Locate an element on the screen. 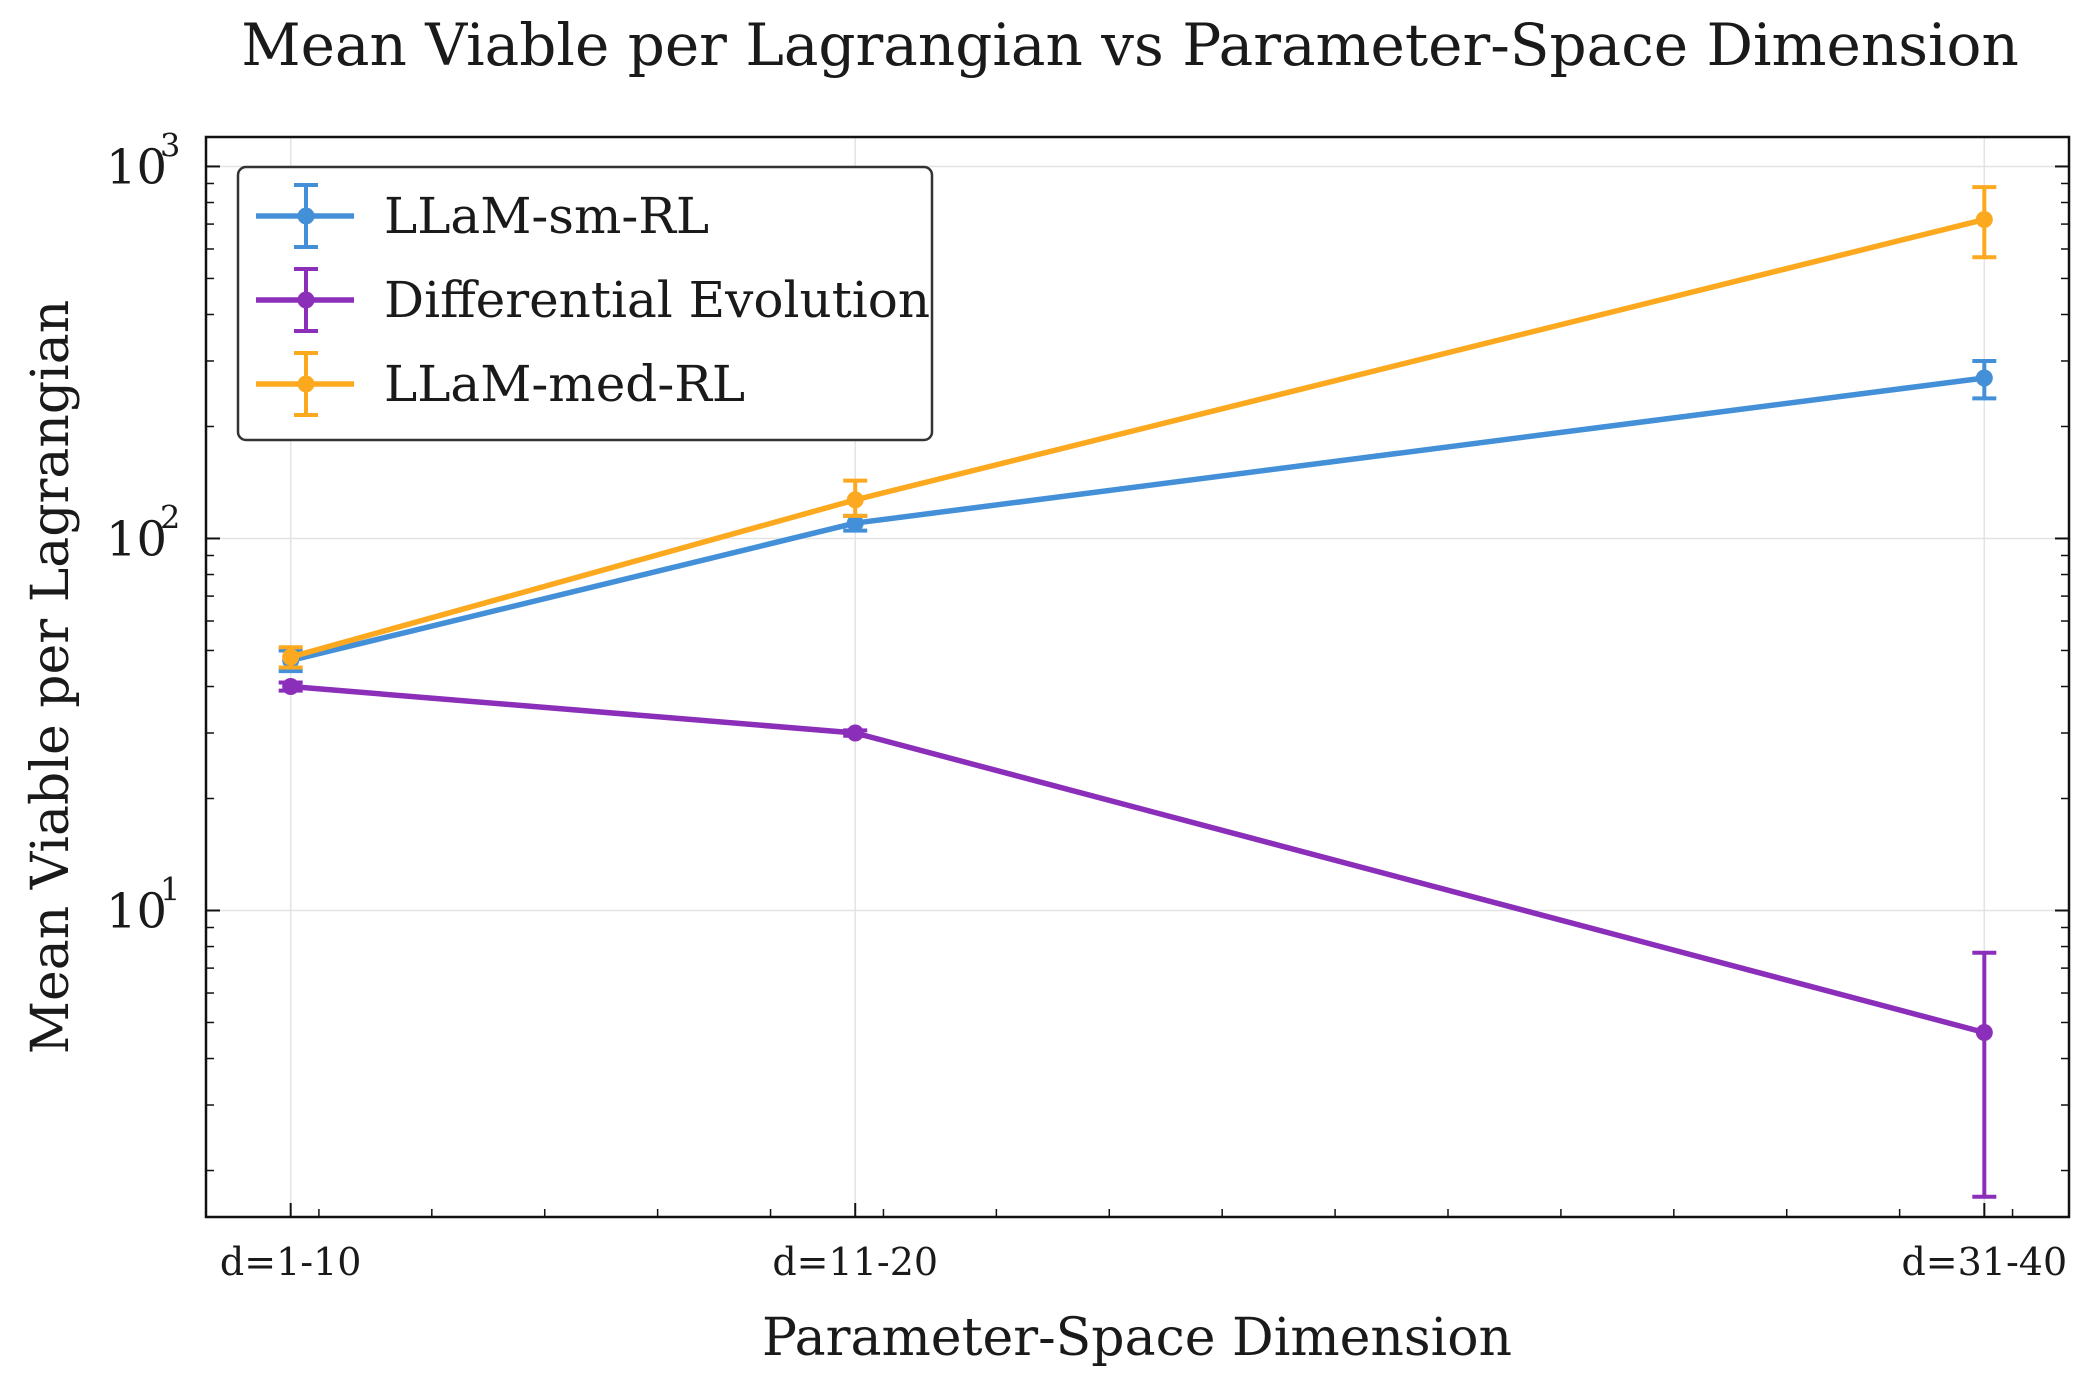 This screenshot has width=2085, height=1388. legend-label: LLaM-sm-RL is located at coordinates (546, 216).